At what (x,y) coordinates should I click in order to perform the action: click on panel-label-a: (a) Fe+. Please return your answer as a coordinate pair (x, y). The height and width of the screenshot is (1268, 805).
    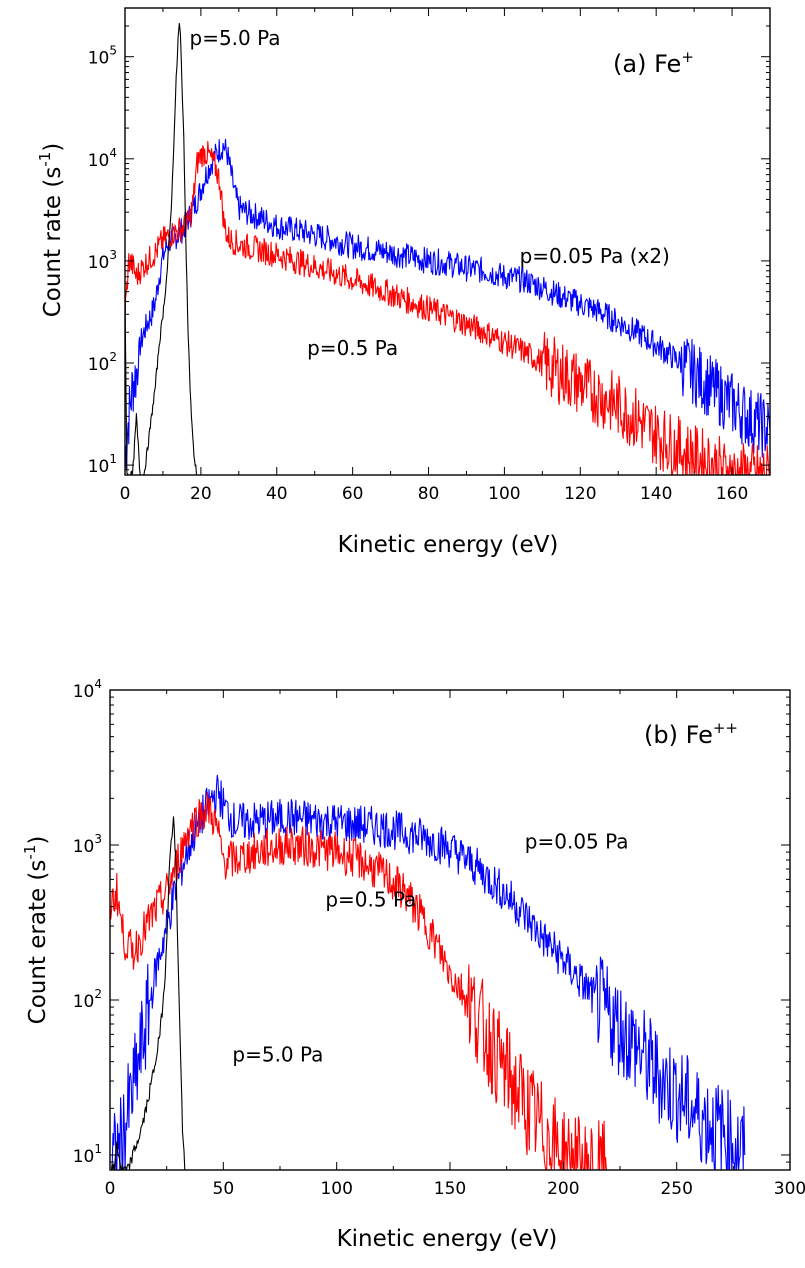
    Looking at the image, I should click on (653, 63).